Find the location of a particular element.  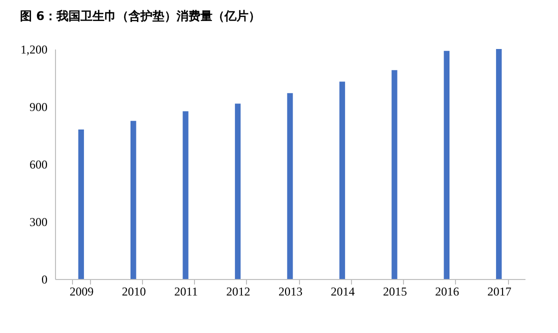

x-tick-label: 2017 is located at coordinates (499, 291).